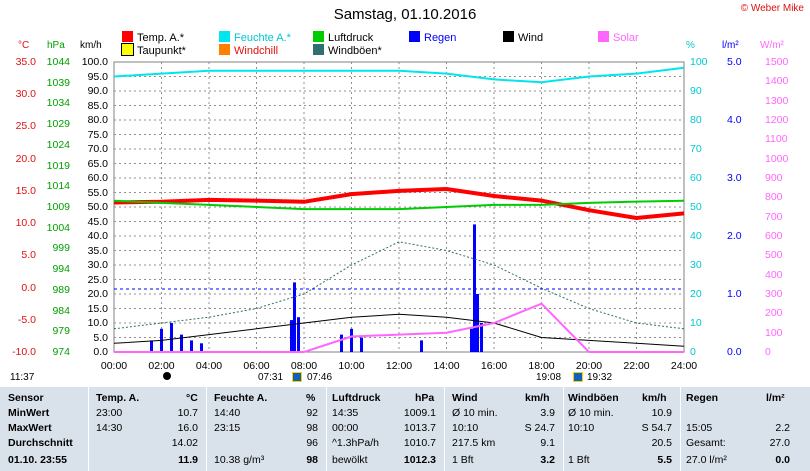 This screenshot has height=471, width=810. What do you see at coordinates (161, 51) in the screenshot?
I see `legend-label: Taupunkt*` at bounding box center [161, 51].